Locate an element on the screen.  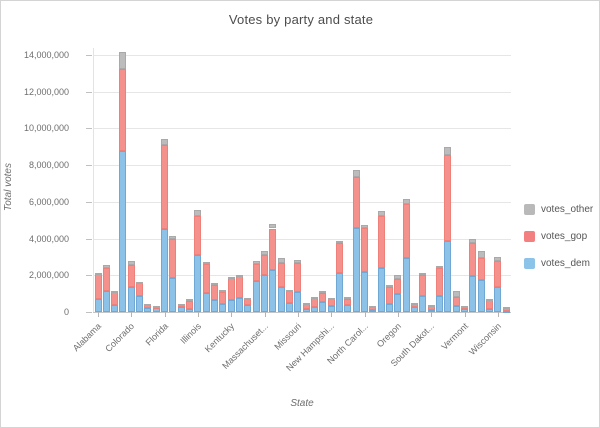
legend-item-votes_other: votes_other is located at coordinates (561, 209).